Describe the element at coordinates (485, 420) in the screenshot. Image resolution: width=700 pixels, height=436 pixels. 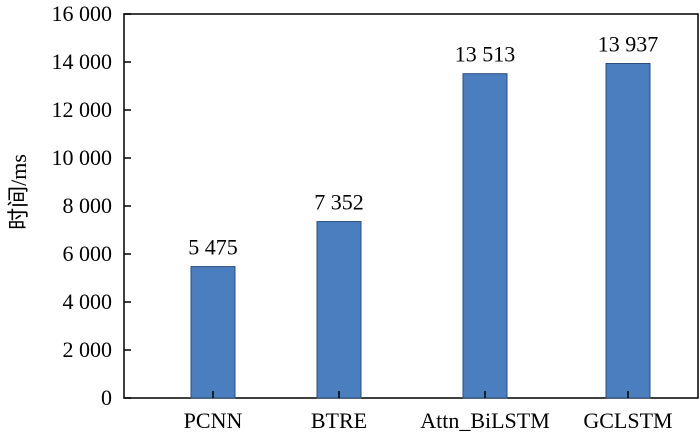
I see `x-tick-label: Attn_BiLSTM` at that location.